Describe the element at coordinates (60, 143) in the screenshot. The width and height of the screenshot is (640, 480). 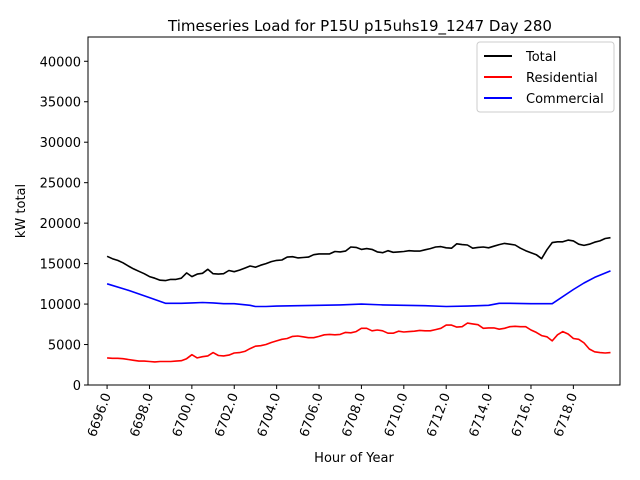
I see `y-tick-label: 30000` at that location.